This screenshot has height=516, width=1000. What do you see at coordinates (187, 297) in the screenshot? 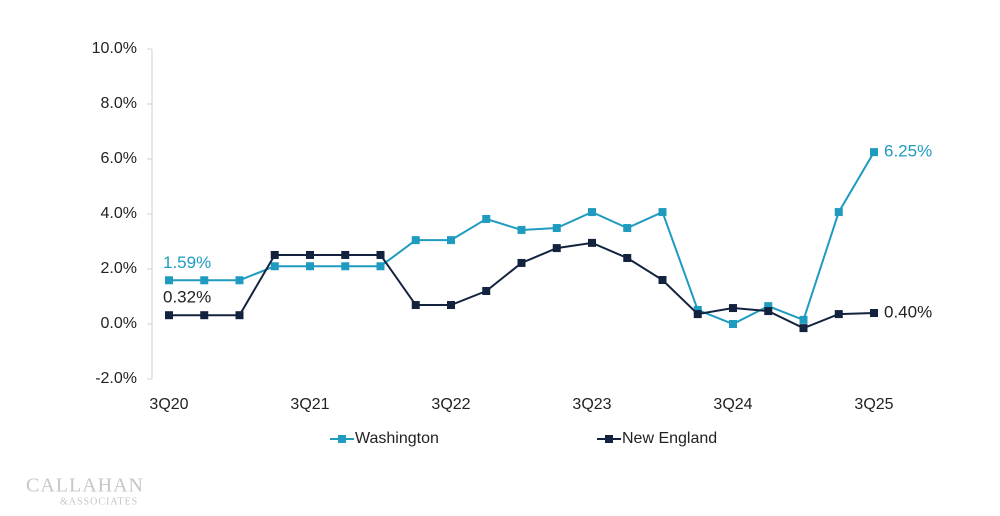
I see `value-label: 0.32%` at bounding box center [187, 297].